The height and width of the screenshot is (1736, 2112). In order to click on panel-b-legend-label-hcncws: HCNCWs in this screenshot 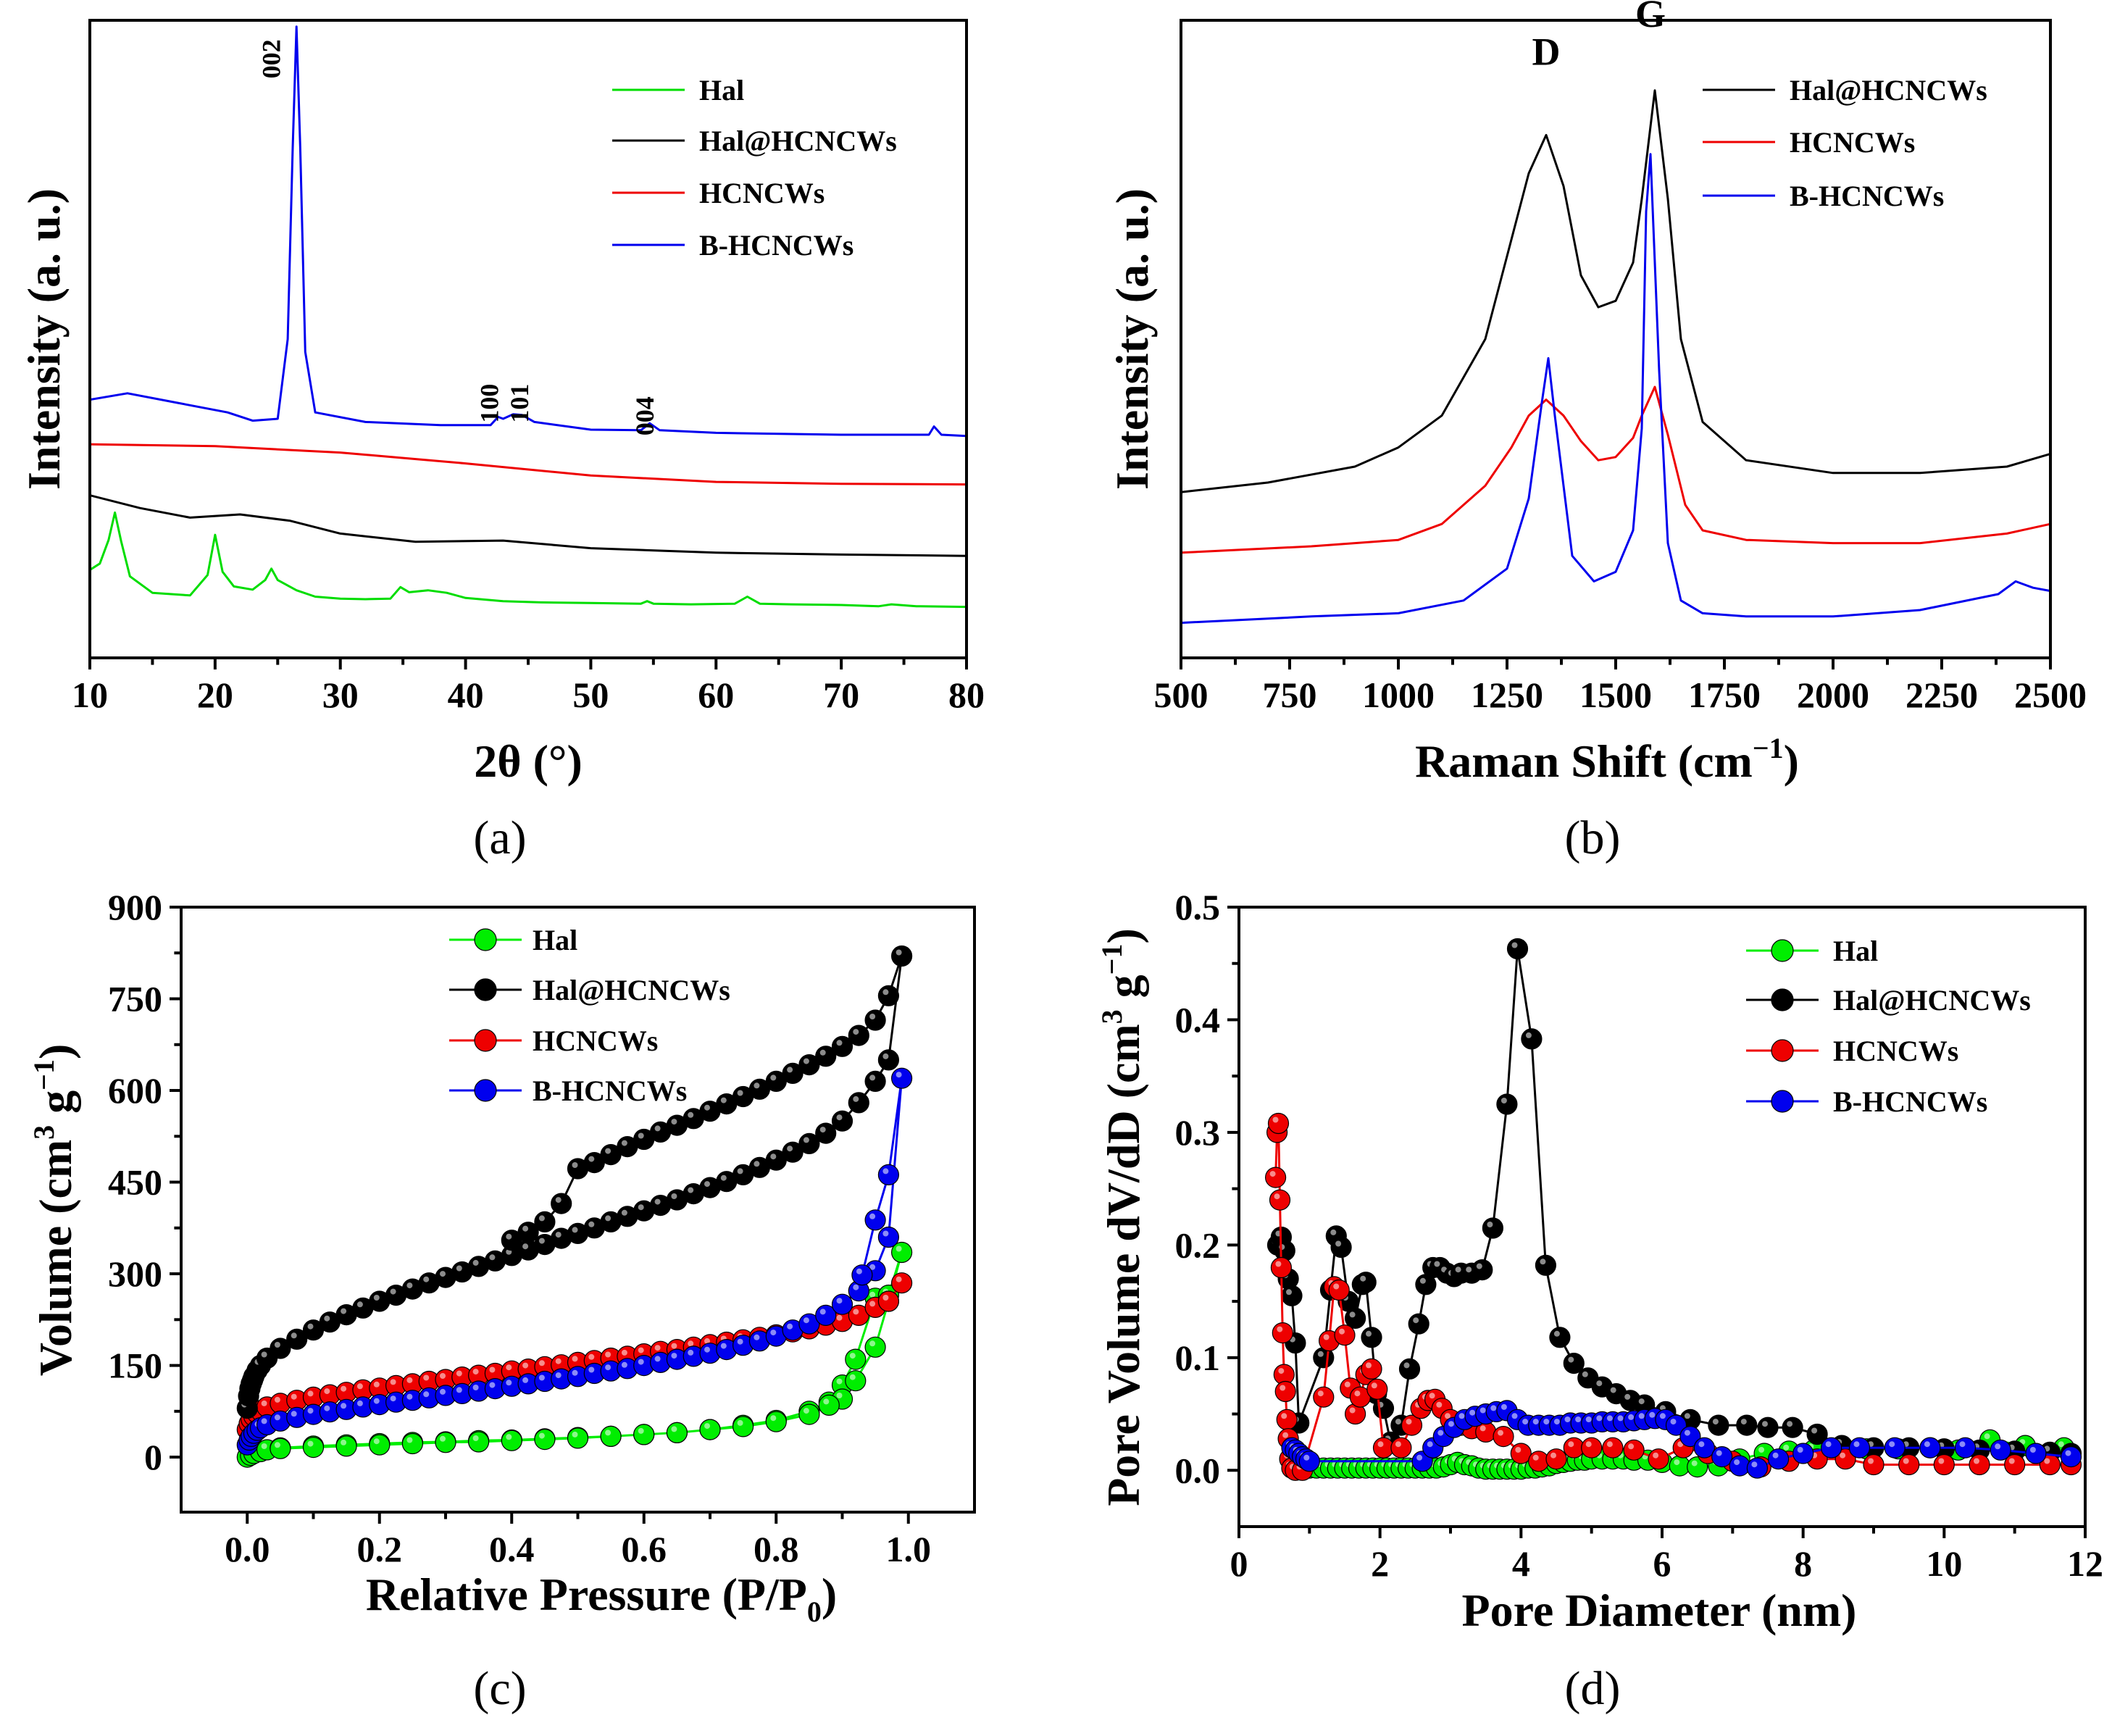, I will do `click(1852, 142)`.